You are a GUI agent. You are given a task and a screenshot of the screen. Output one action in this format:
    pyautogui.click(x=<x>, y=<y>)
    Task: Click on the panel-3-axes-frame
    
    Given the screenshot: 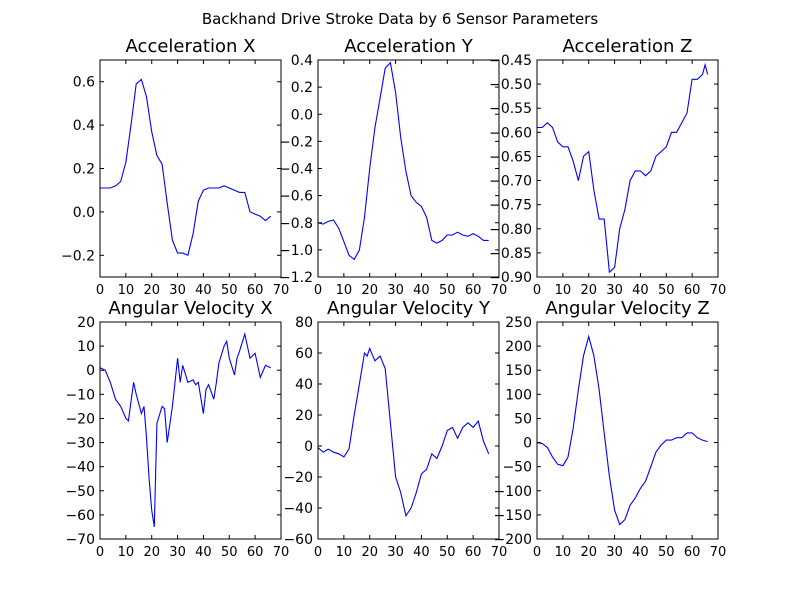 What is the action you would take?
    pyautogui.click(x=627, y=168)
    